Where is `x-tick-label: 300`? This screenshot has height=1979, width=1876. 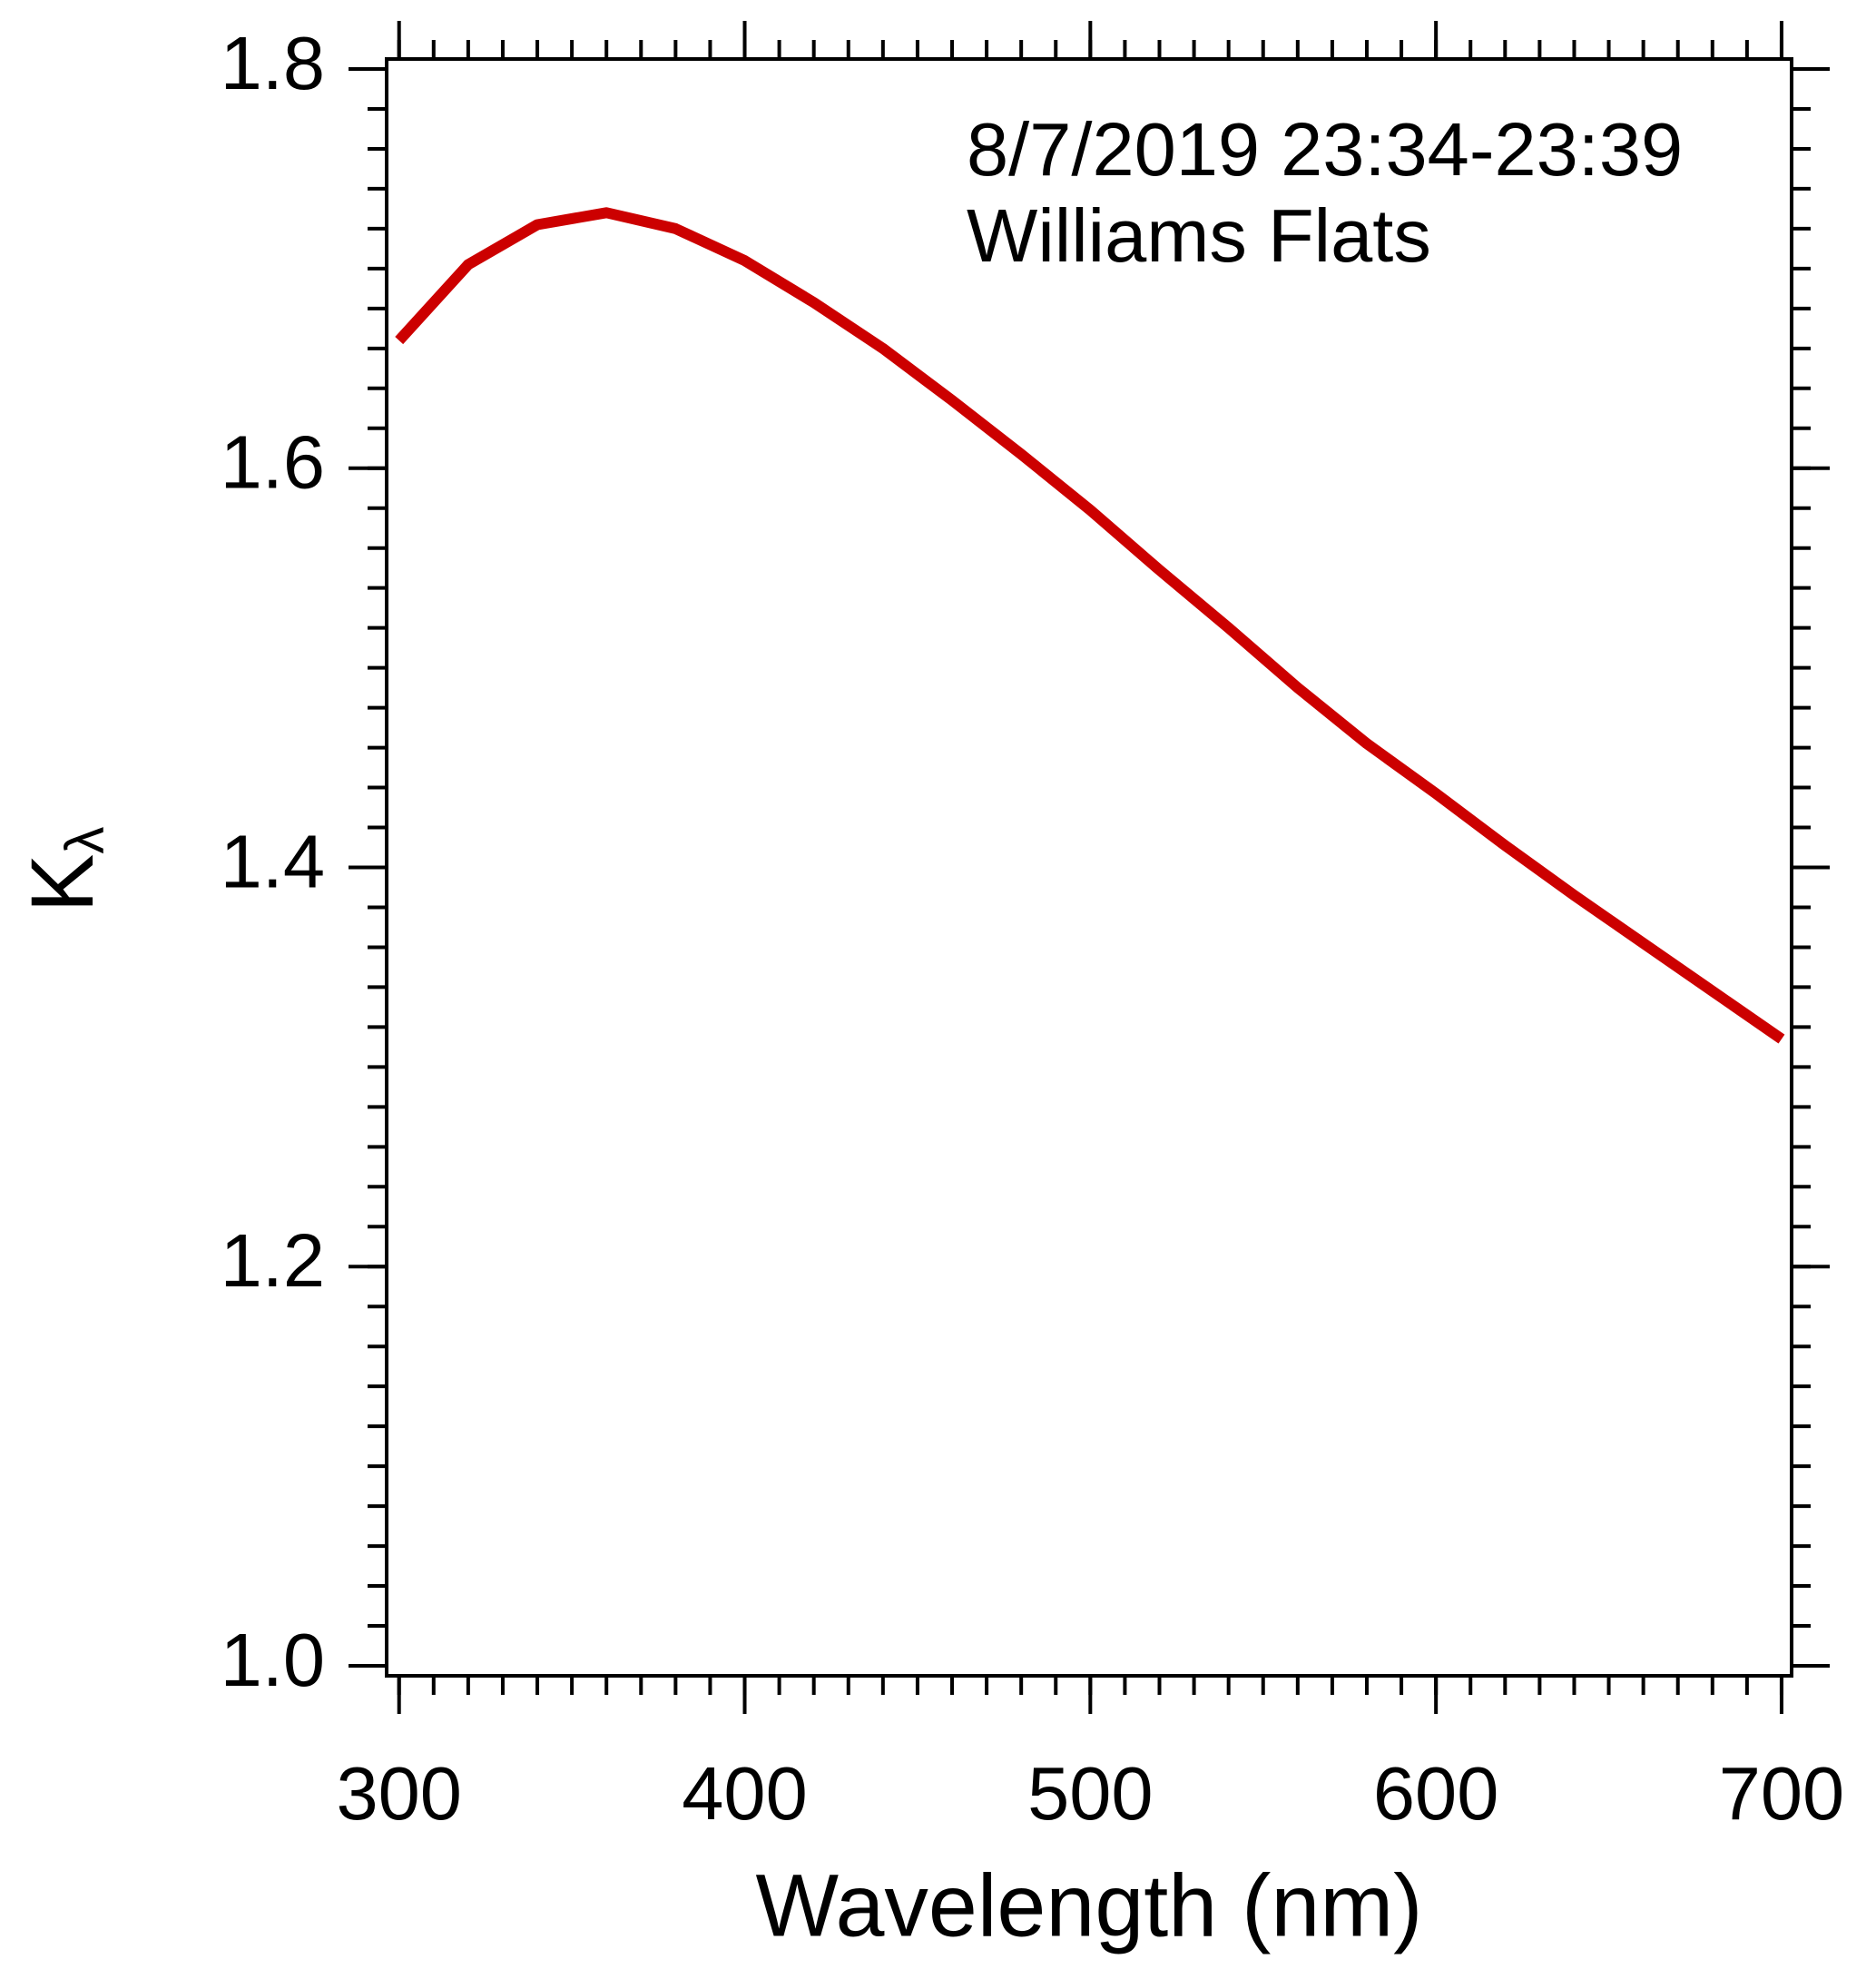 x-tick-label: 300 is located at coordinates (399, 1793).